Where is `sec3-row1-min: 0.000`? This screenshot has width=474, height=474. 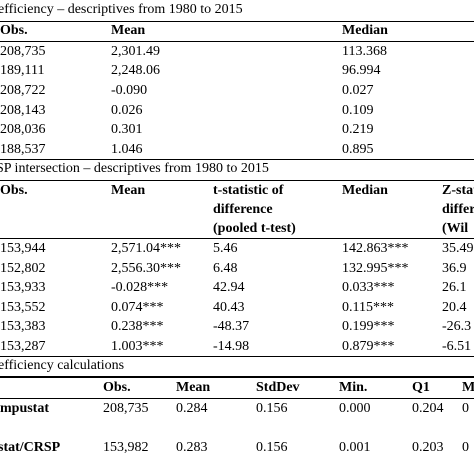 sec3-row1-min: 0.000 is located at coordinates (355, 408).